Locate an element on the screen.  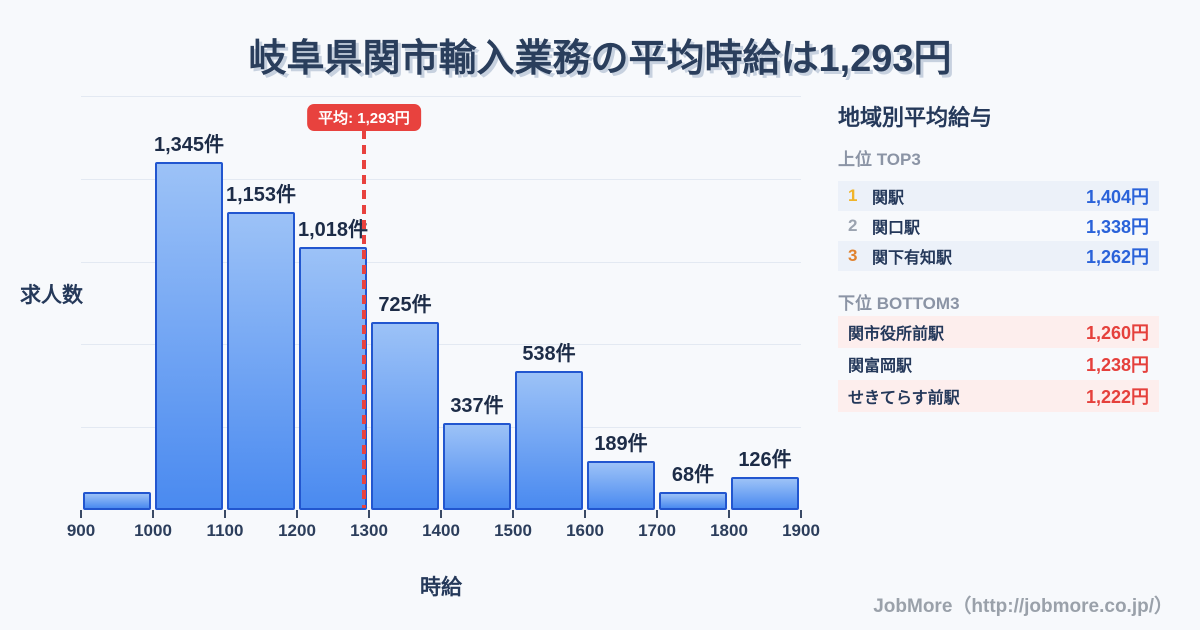
x-tick-label: 1100 is located at coordinates (225, 530).